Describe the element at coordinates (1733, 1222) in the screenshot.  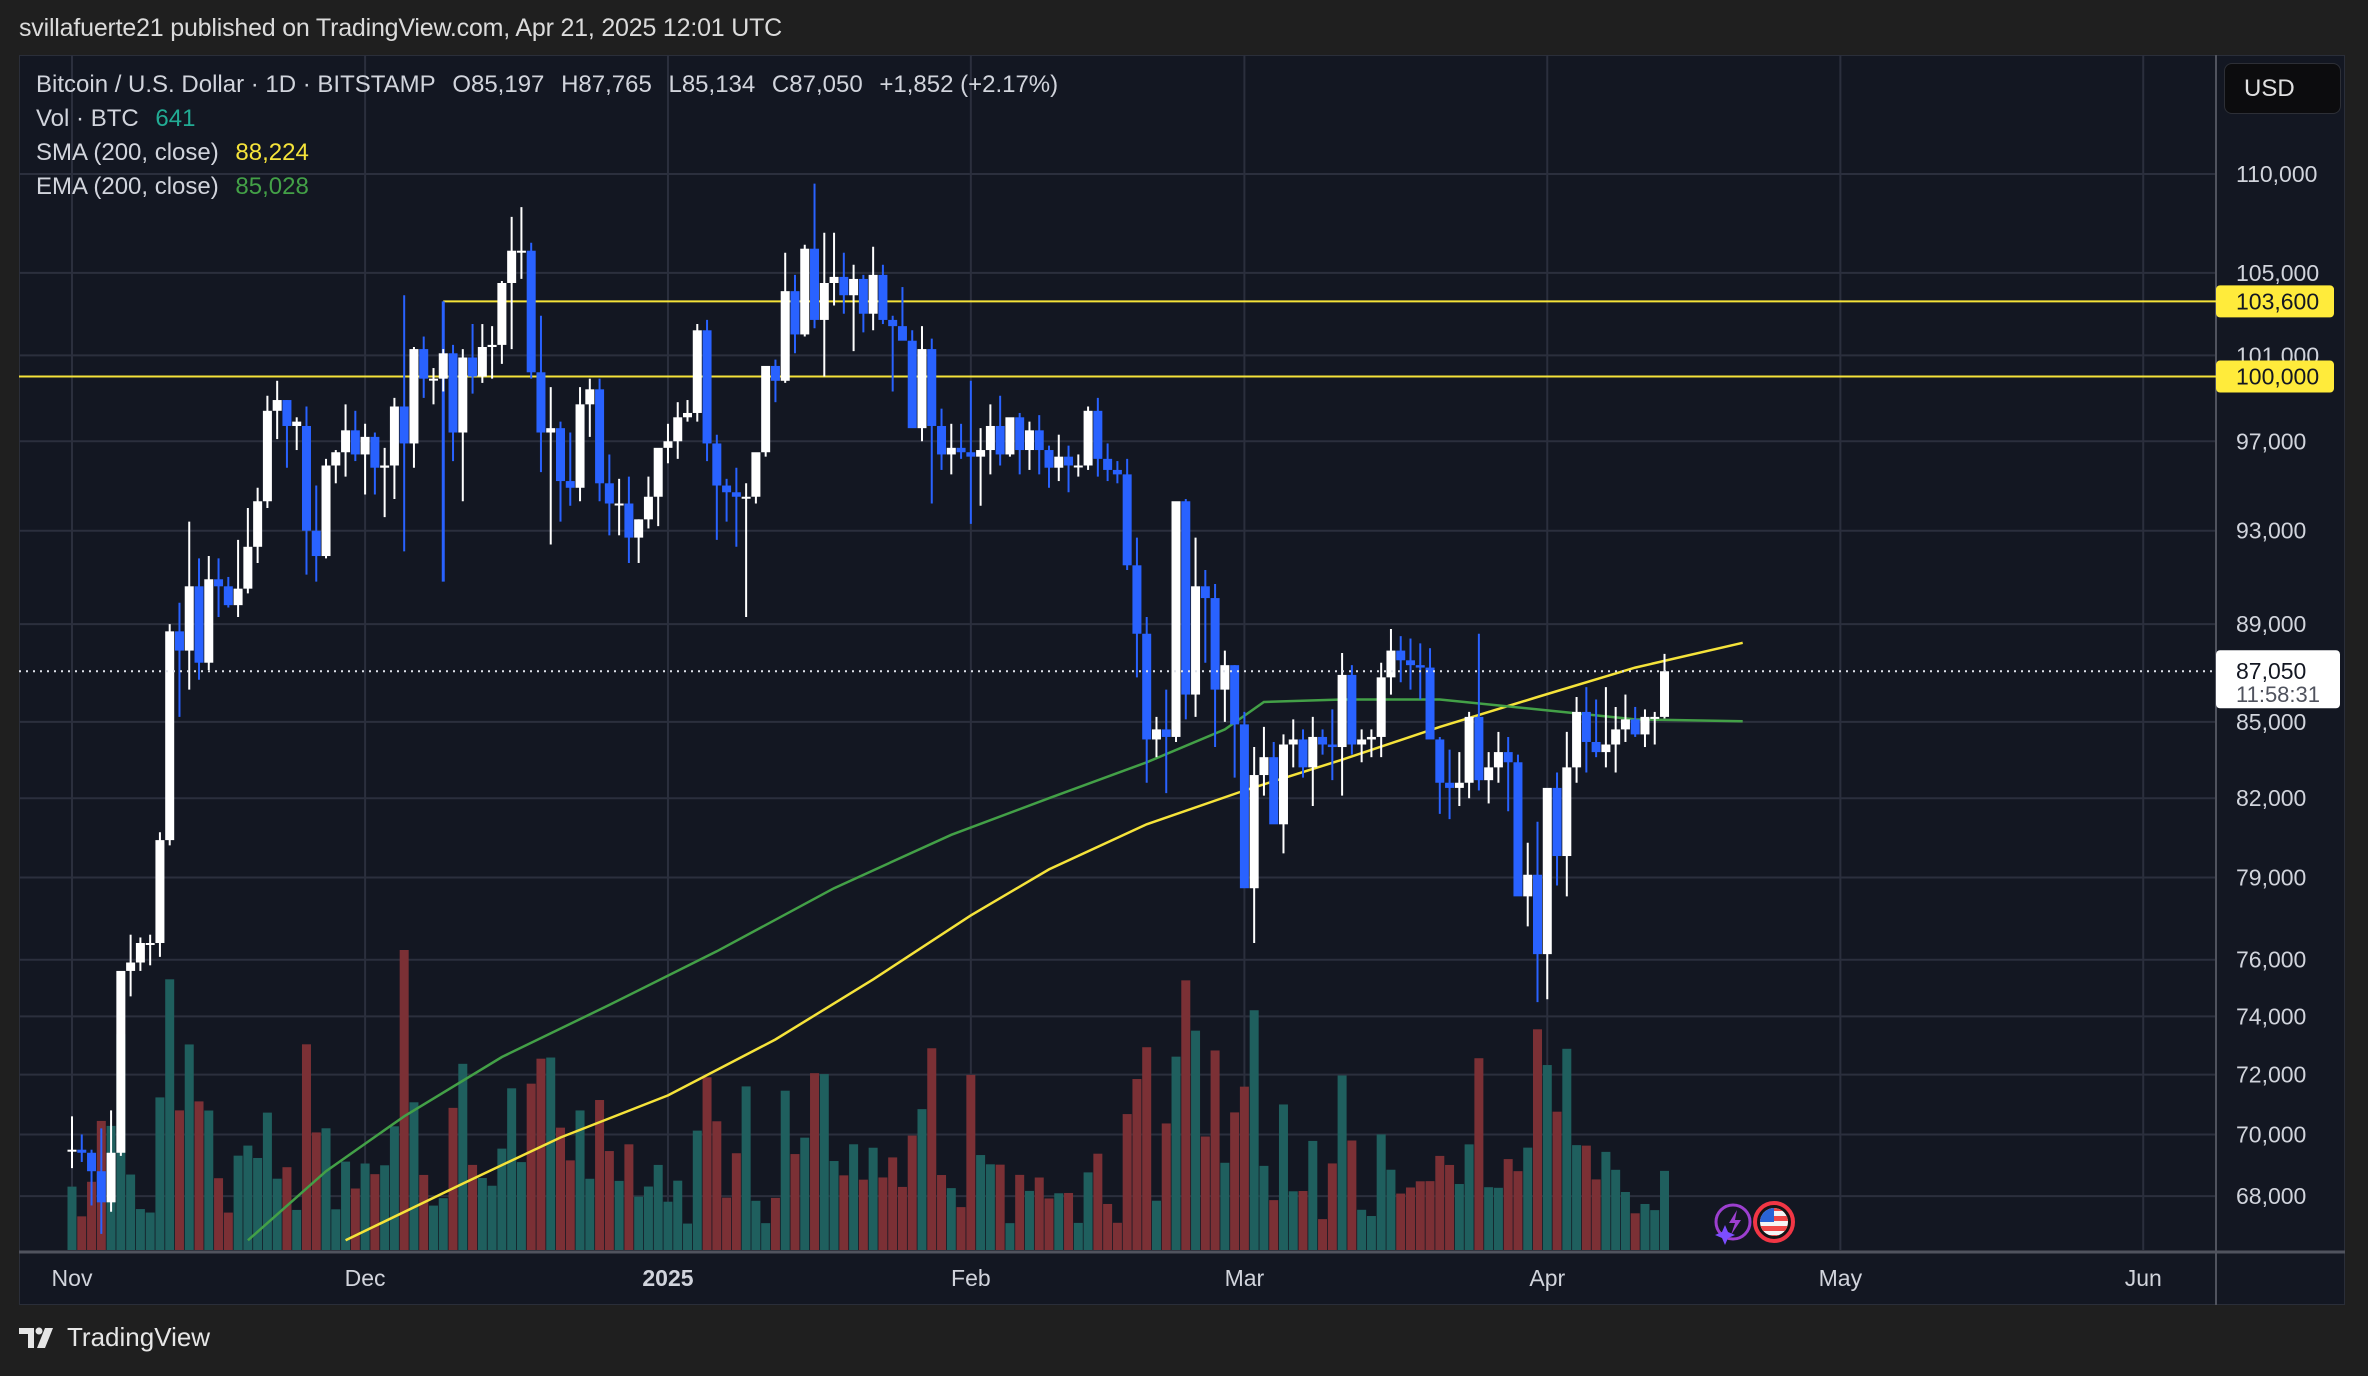
I see `lightning-event-icon` at that location.